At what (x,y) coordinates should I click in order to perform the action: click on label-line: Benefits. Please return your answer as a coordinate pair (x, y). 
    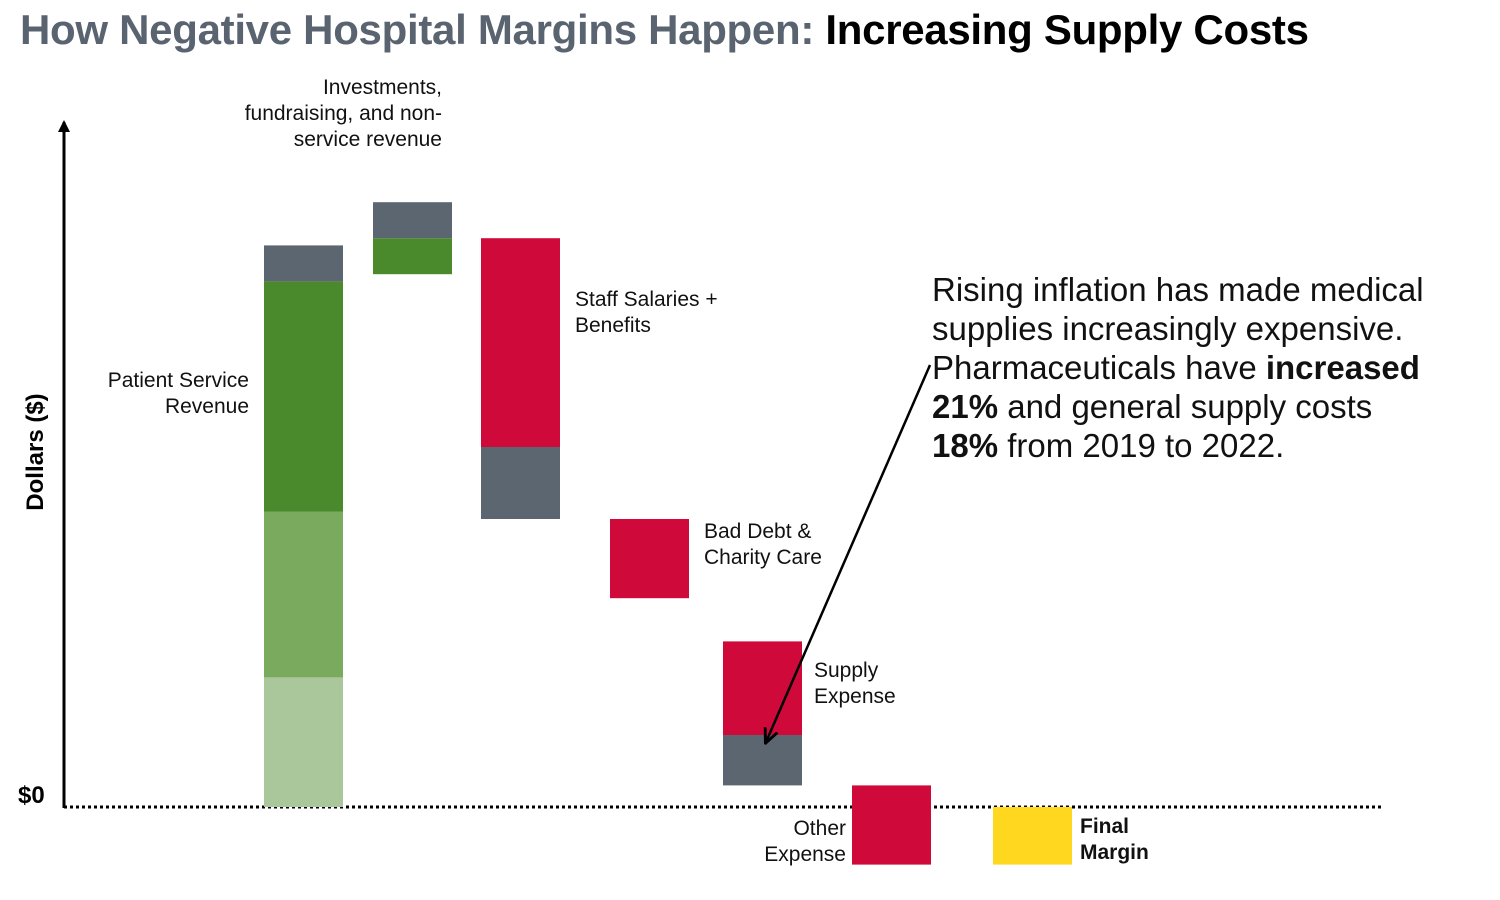
    Looking at the image, I should click on (613, 325).